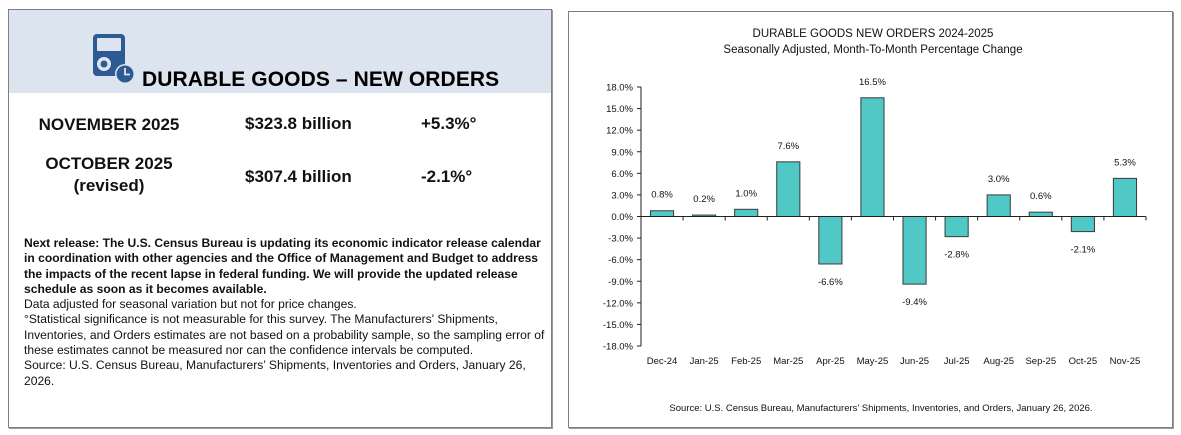  Describe the element at coordinates (1040, 361) in the screenshot. I see `x-category-label: Sep-25` at that location.